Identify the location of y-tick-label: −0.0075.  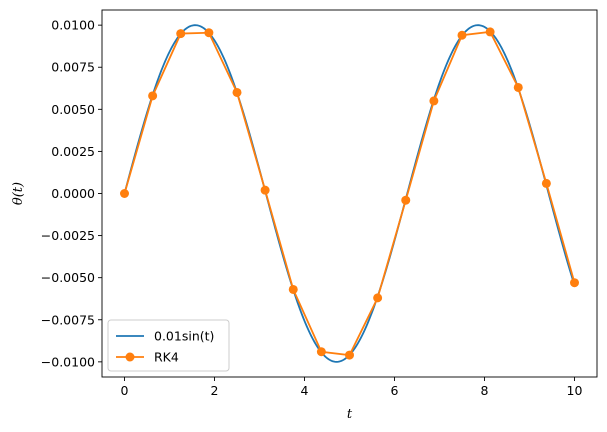
(68, 319).